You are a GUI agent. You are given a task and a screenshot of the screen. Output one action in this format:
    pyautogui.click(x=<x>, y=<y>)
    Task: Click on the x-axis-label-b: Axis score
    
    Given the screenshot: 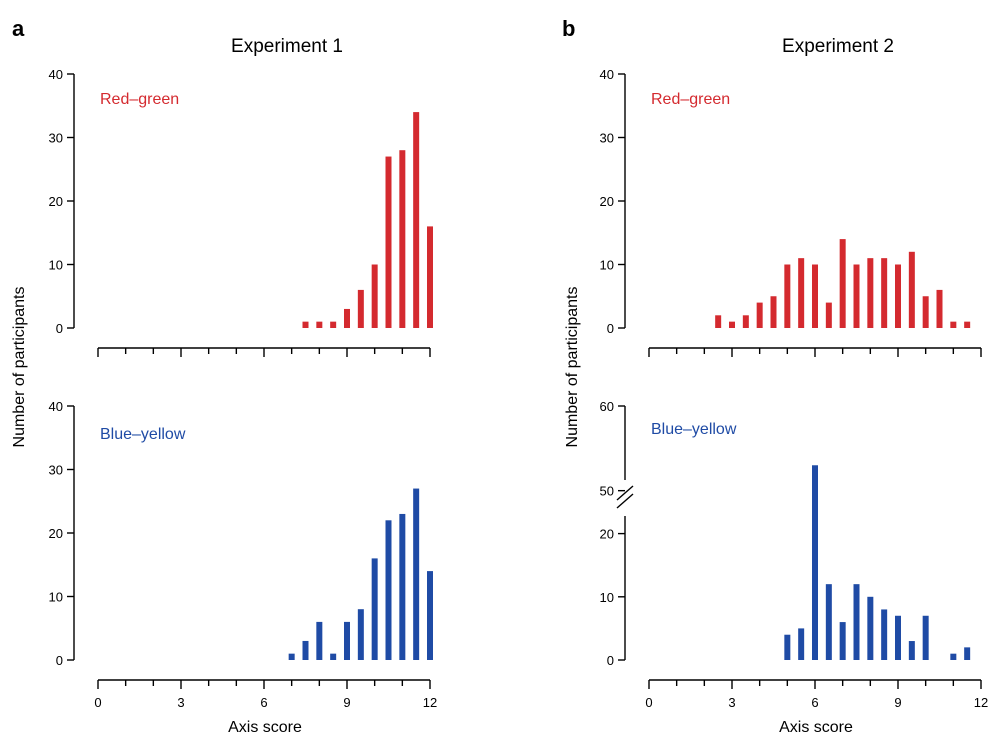 What is the action you would take?
    pyautogui.click(x=816, y=727)
    